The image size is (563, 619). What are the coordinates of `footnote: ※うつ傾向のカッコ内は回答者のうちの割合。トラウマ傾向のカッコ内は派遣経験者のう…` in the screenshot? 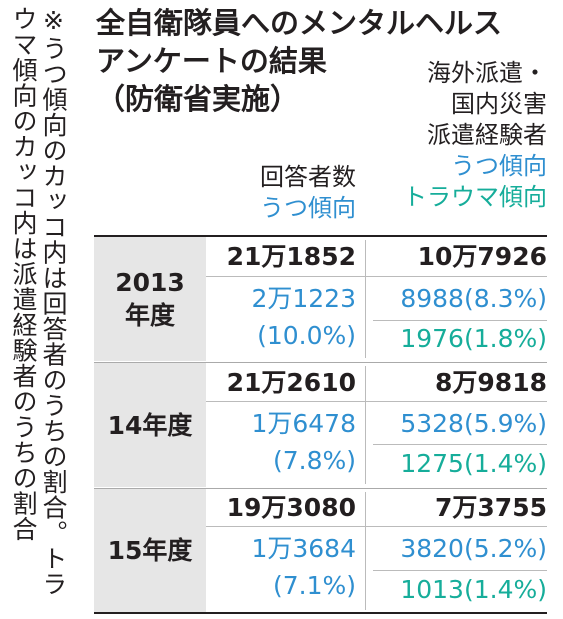 It's located at (38, 301).